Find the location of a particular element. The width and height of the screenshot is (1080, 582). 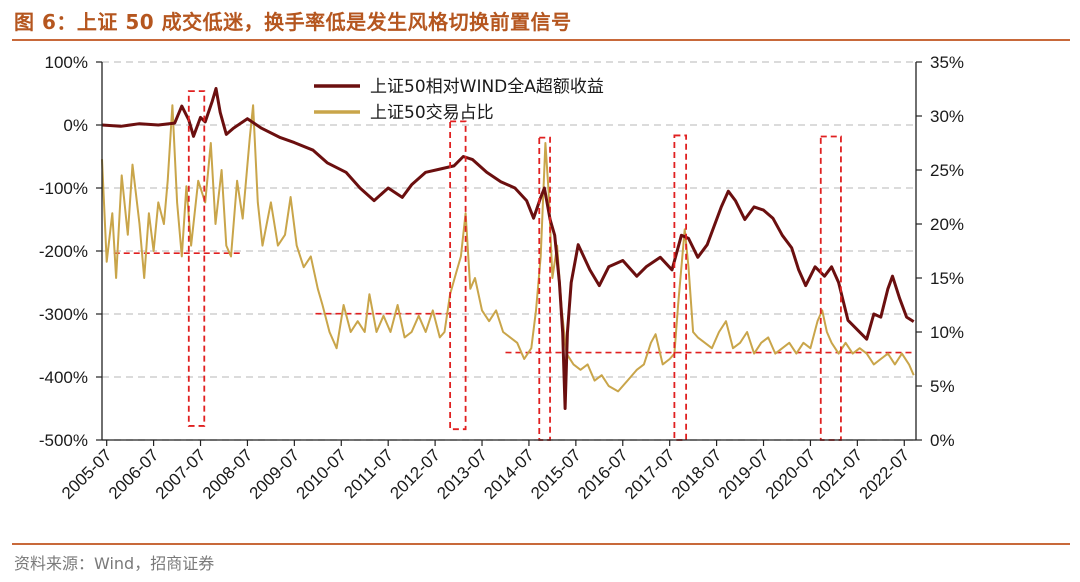

x-tick-label: 2015-07 is located at coordinates (556, 474).